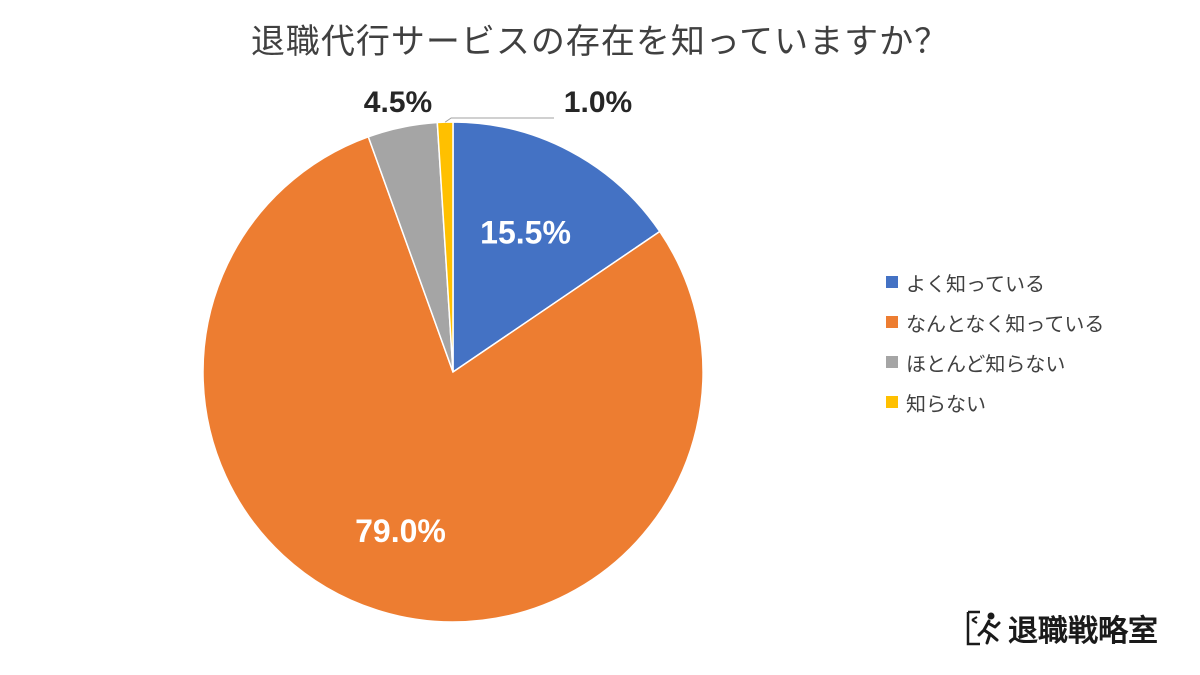 The height and width of the screenshot is (675, 1200). I want to click on legend-label: よく知っている, so click(975, 283).